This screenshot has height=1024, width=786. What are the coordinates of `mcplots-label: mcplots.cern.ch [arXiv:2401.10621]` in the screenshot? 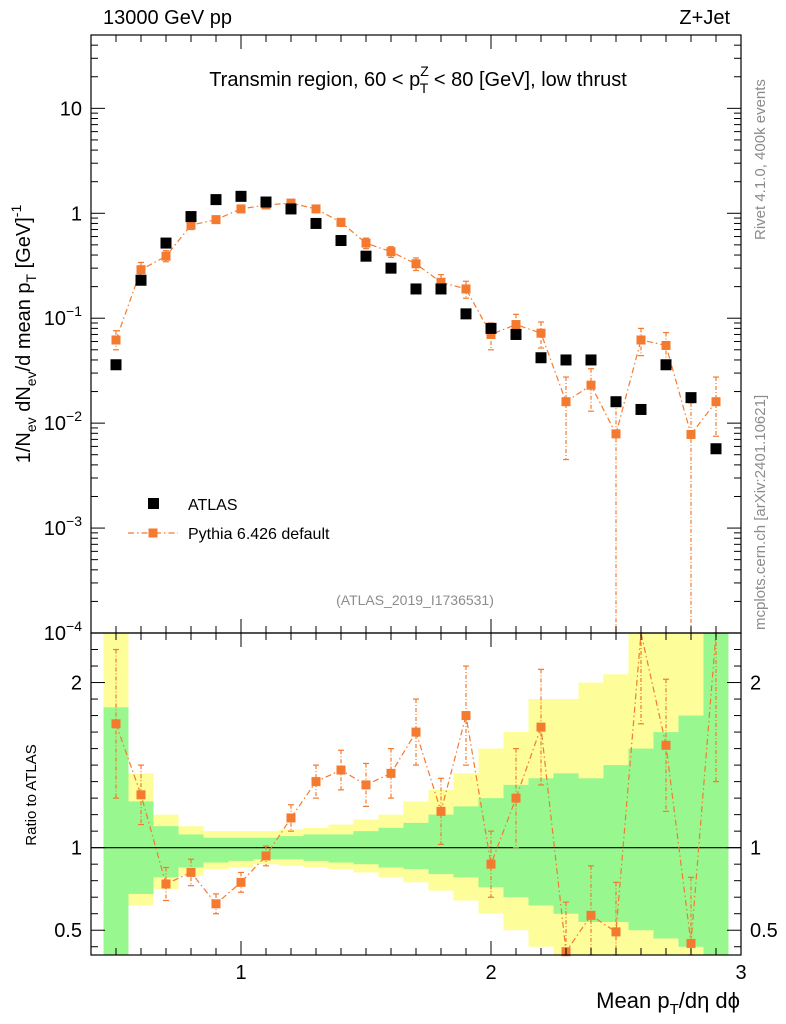 It's located at (760, 512).